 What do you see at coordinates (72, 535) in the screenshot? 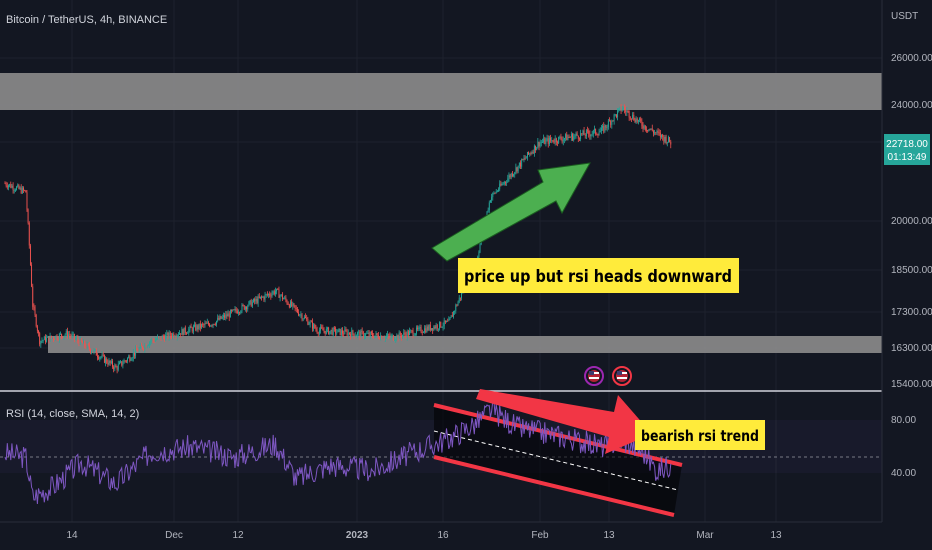
I see `time-tick-label: 14` at bounding box center [72, 535].